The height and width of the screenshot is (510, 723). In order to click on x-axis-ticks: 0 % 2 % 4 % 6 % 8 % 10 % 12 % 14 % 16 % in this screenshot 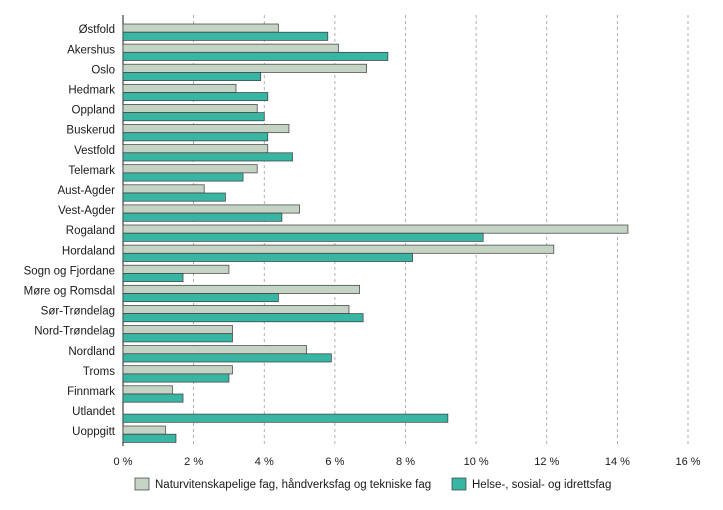, I will do `click(407, 462)`.